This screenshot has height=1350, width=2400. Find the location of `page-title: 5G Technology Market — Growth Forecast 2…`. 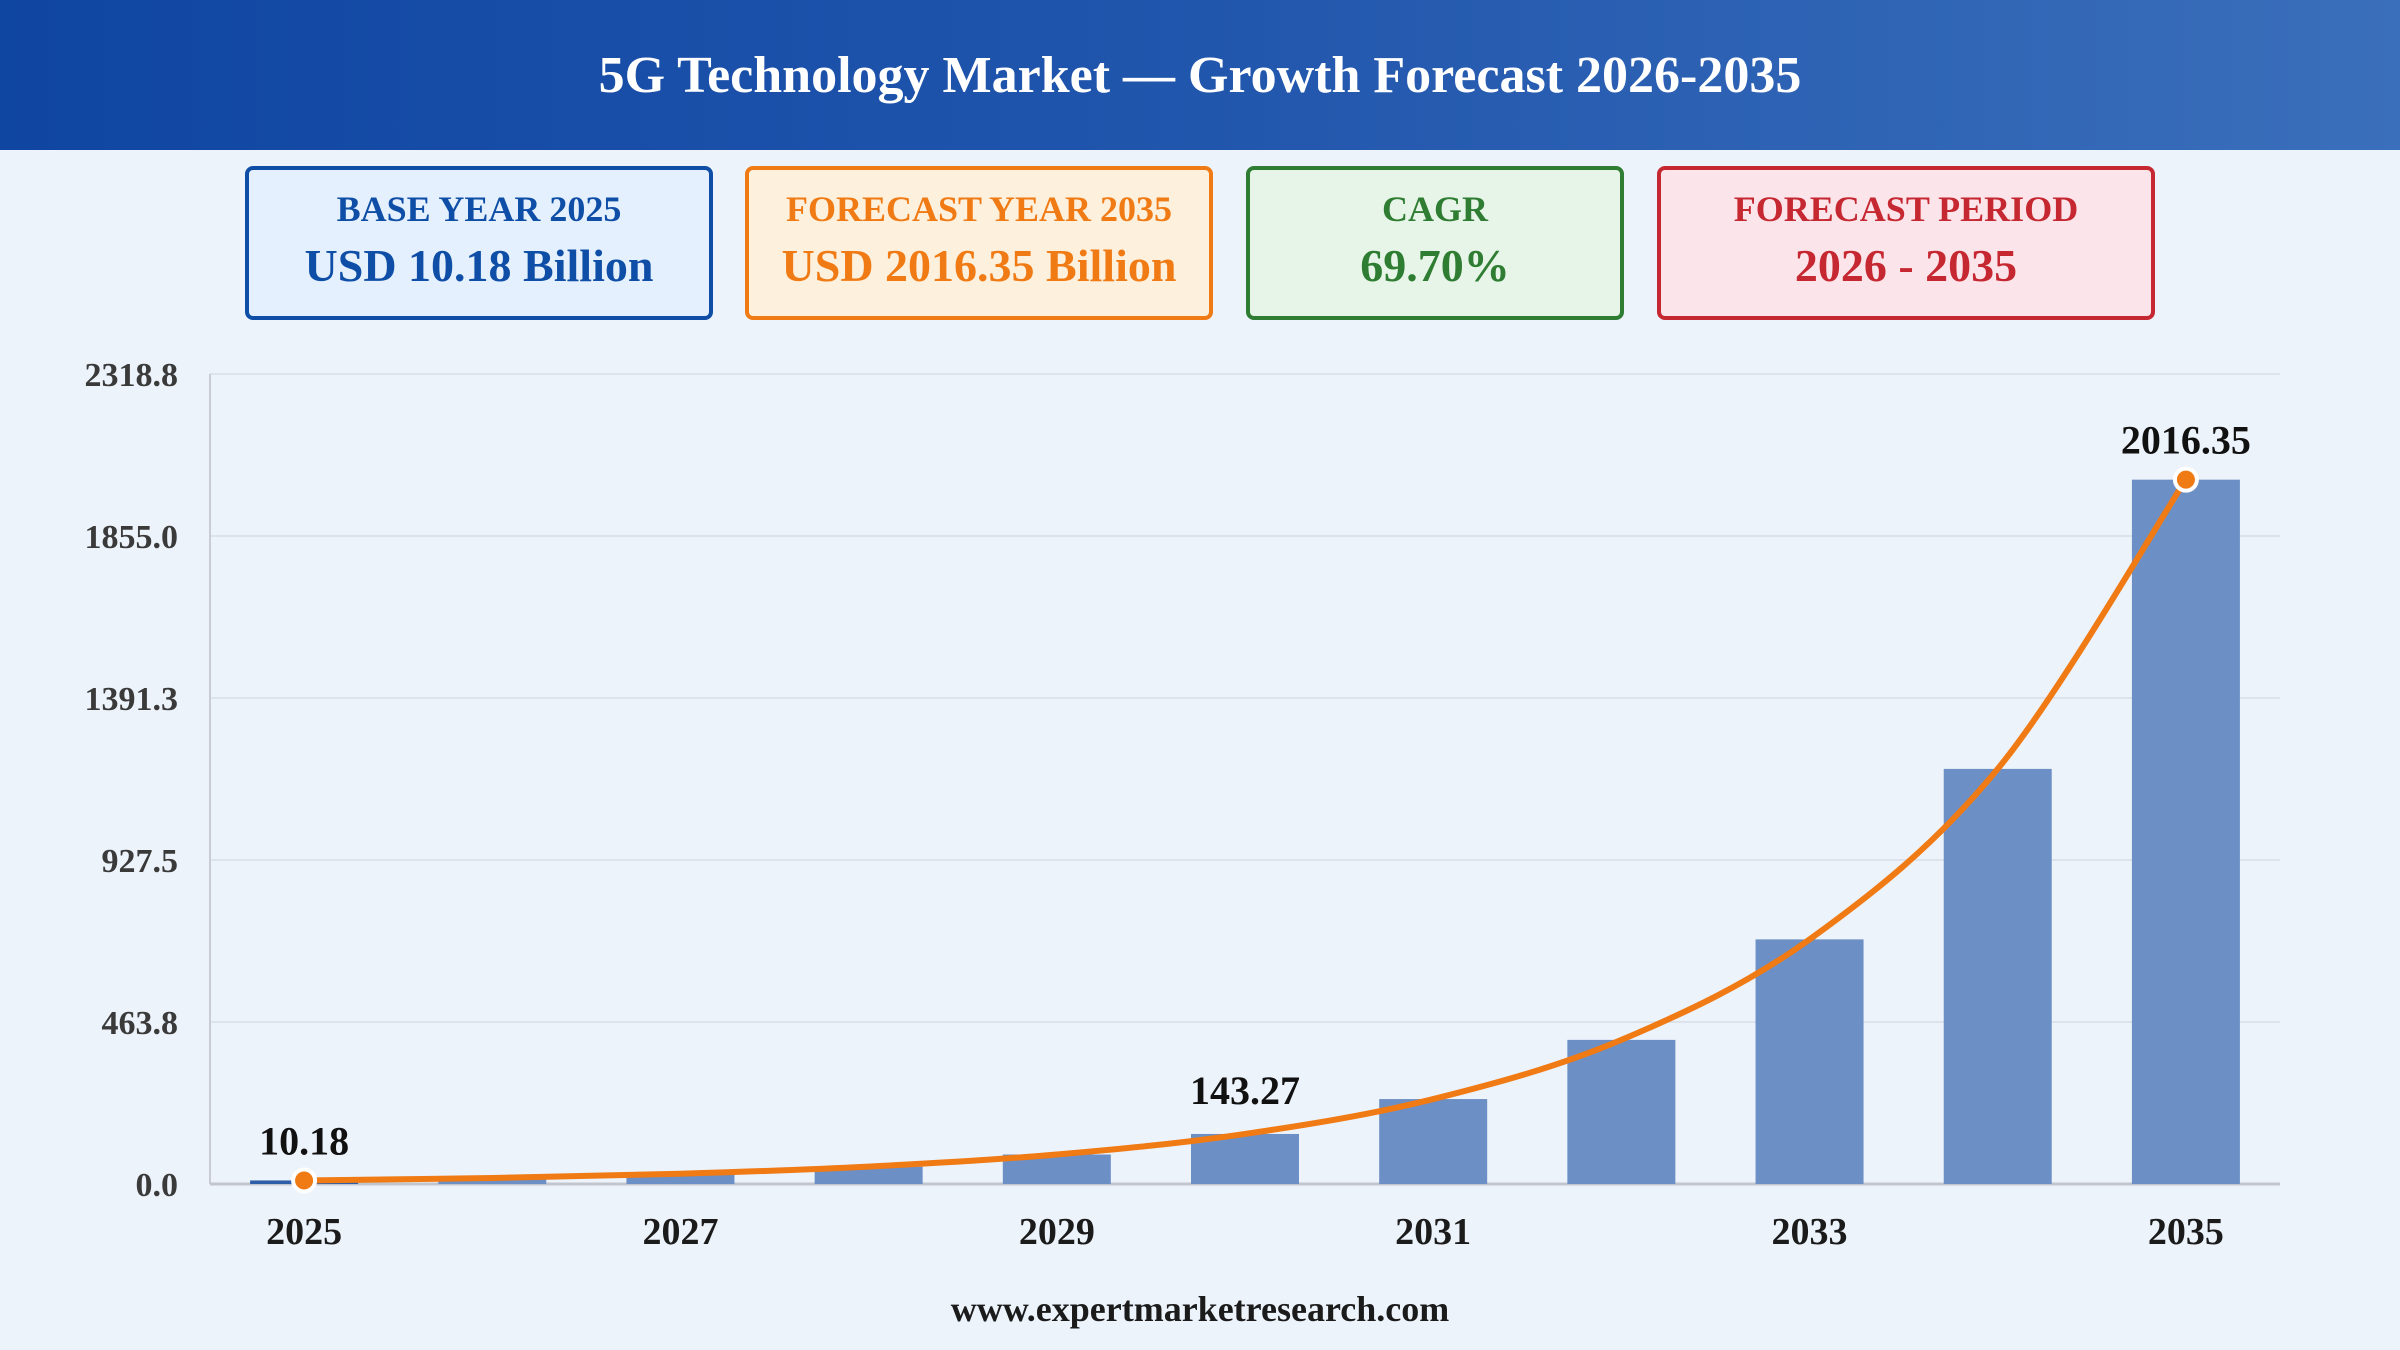

page-title: 5G Technology Market — Growth Forecast 2… is located at coordinates (1200, 75).